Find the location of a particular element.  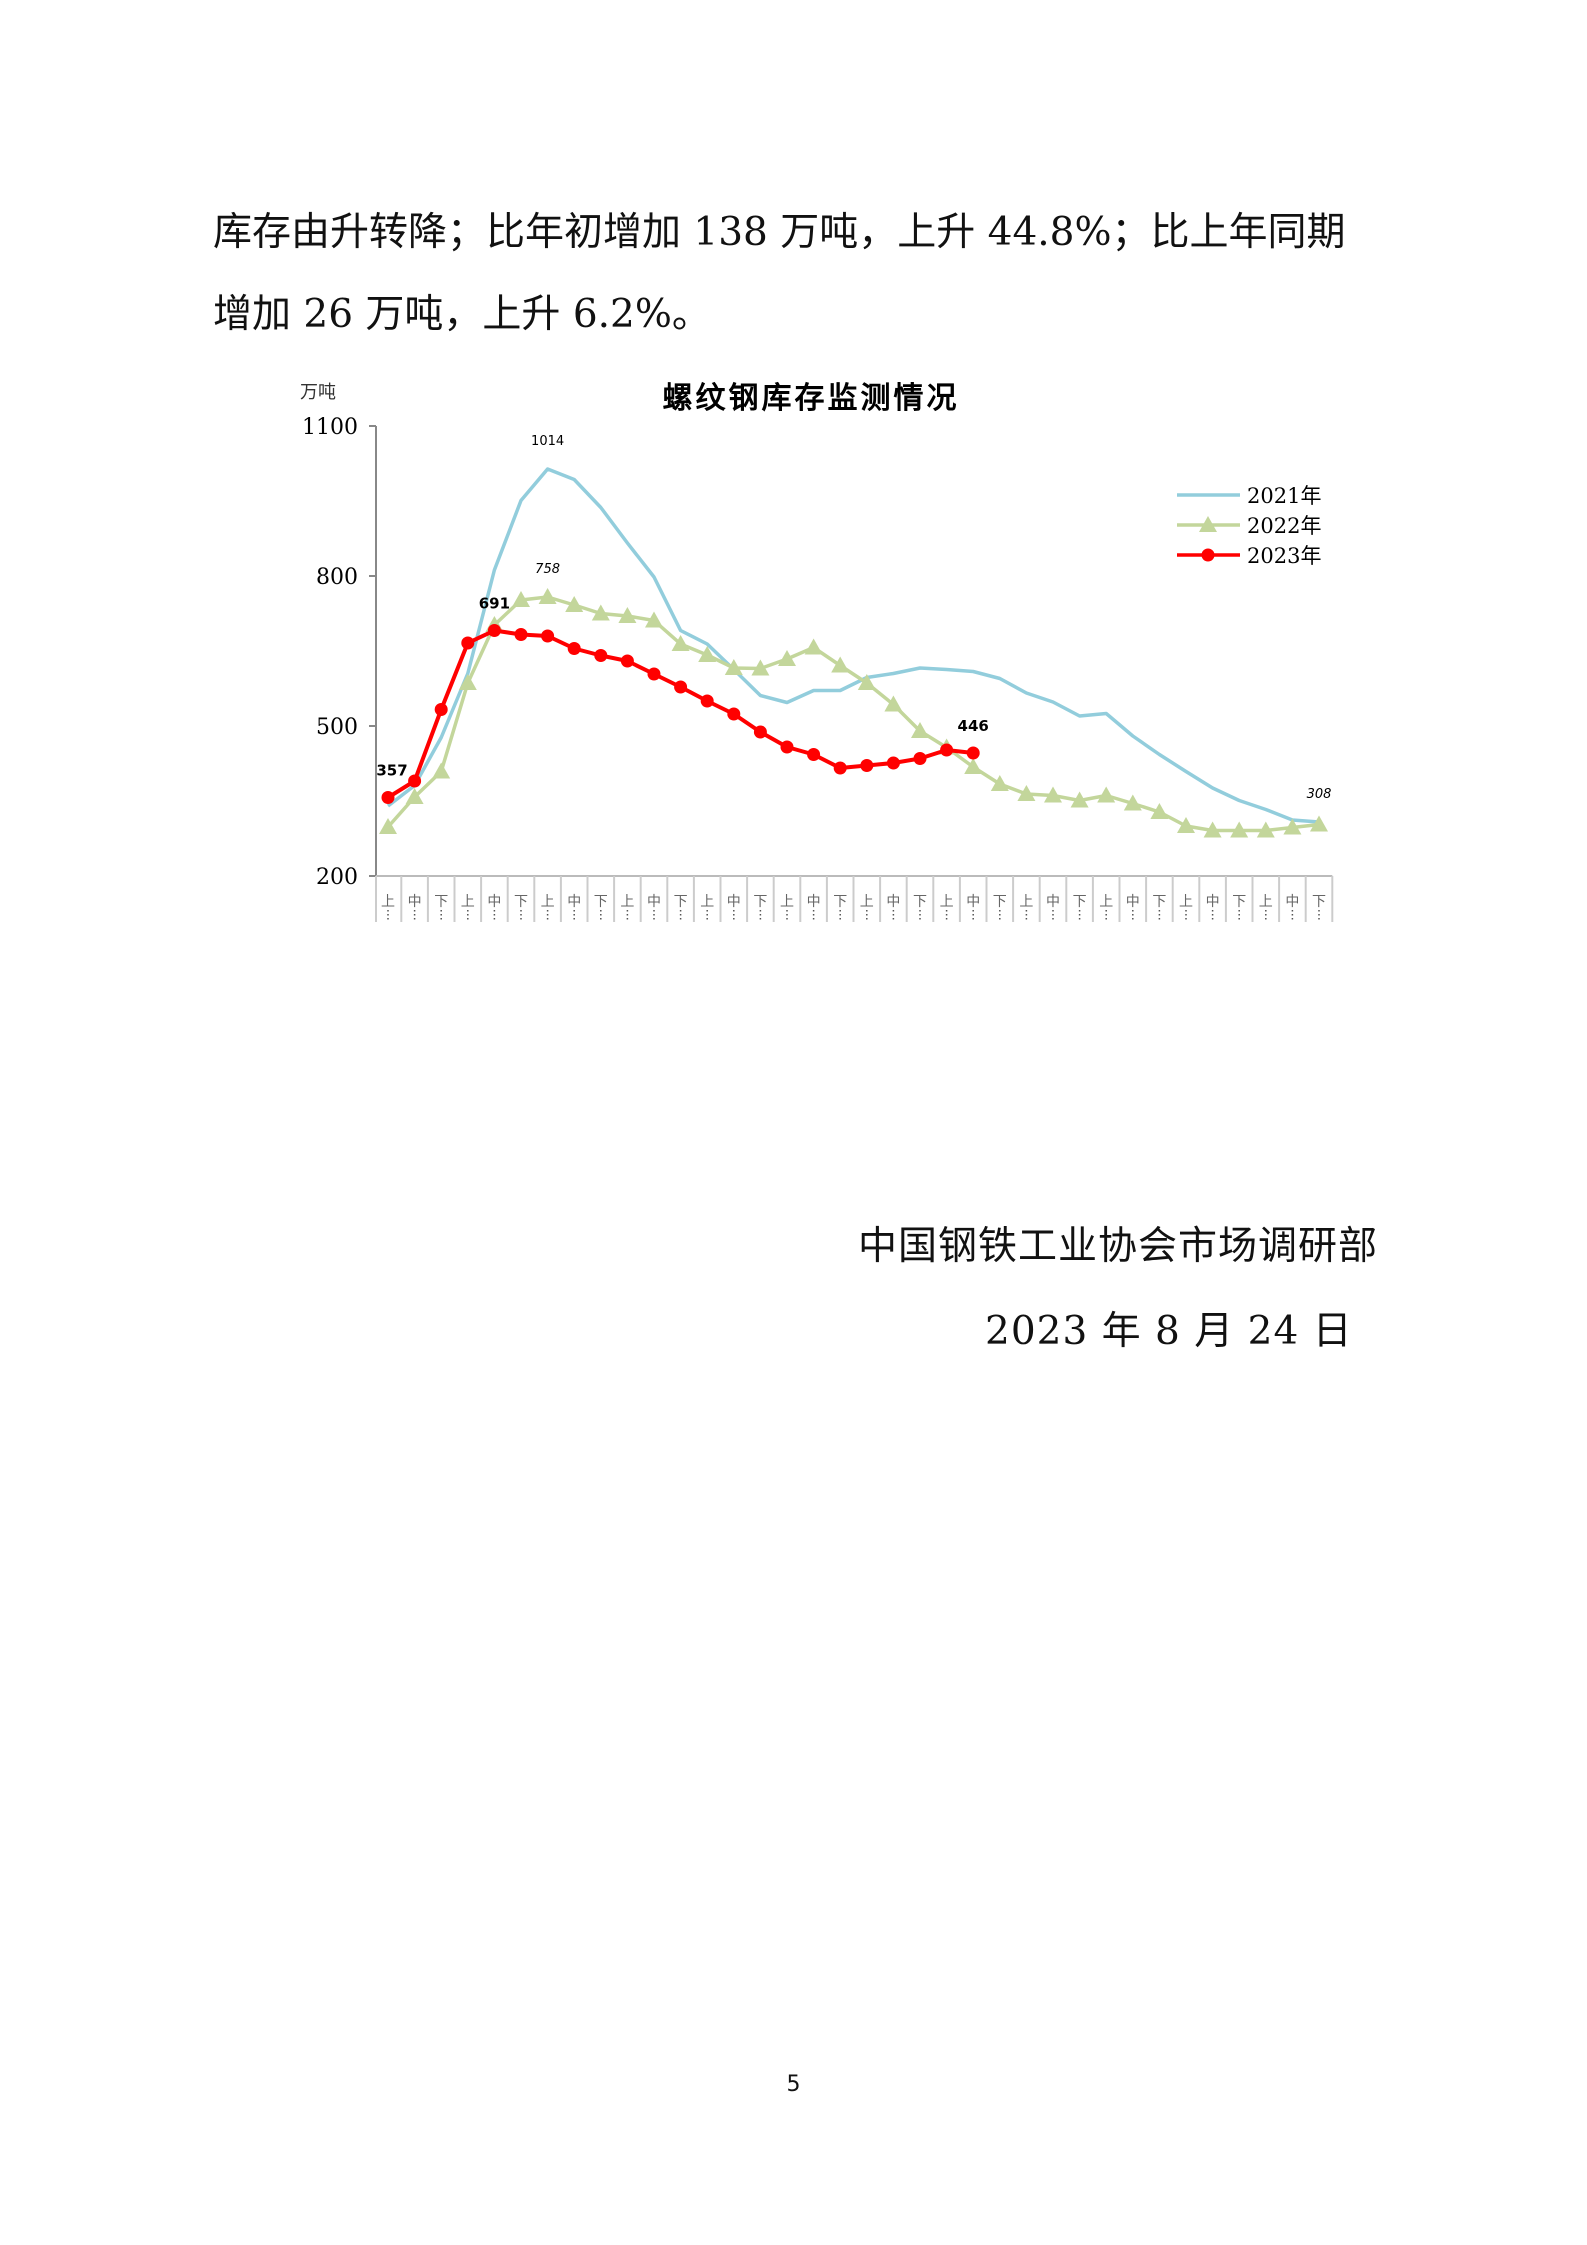

legend-label: 2022年 is located at coordinates (1284, 526).